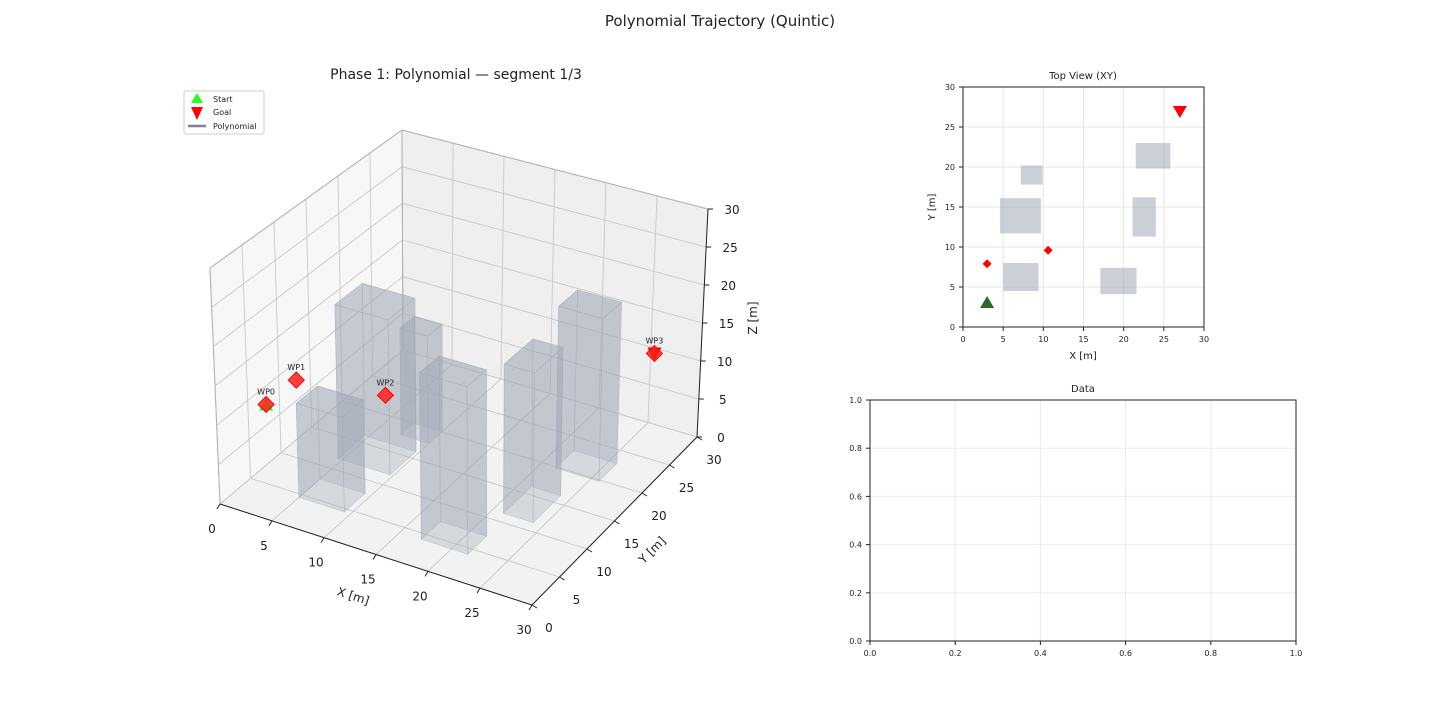 The height and width of the screenshot is (720, 1440). Describe the element at coordinates (315, 563) in the screenshot. I see `x-tick-label: 10` at that location.